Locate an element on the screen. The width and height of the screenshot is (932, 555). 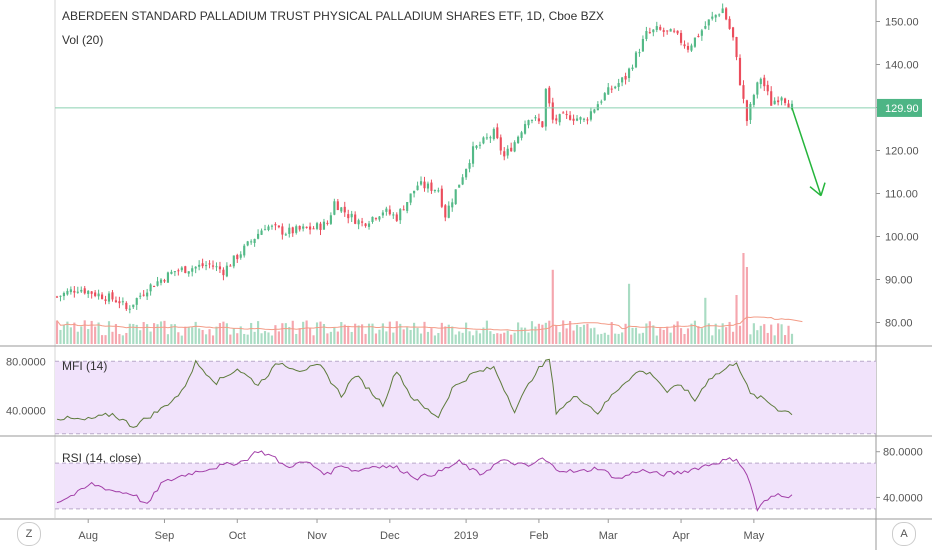
zoom-reset-button: Z is located at coordinates (29, 534).